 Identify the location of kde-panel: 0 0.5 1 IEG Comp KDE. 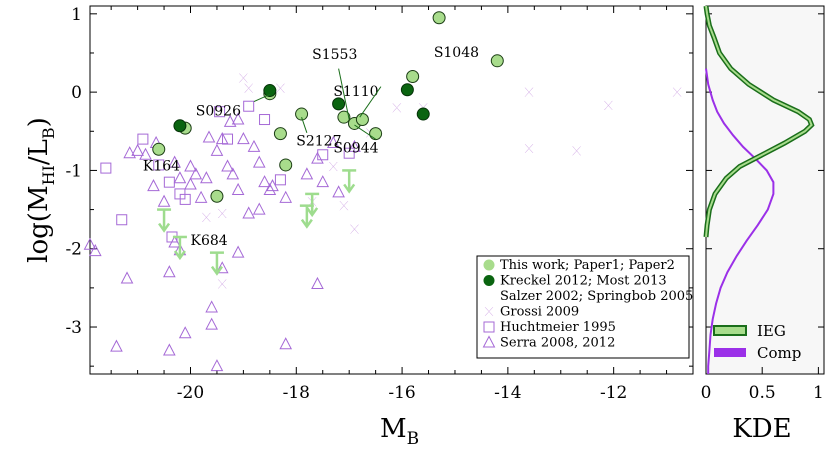
(763, 224).